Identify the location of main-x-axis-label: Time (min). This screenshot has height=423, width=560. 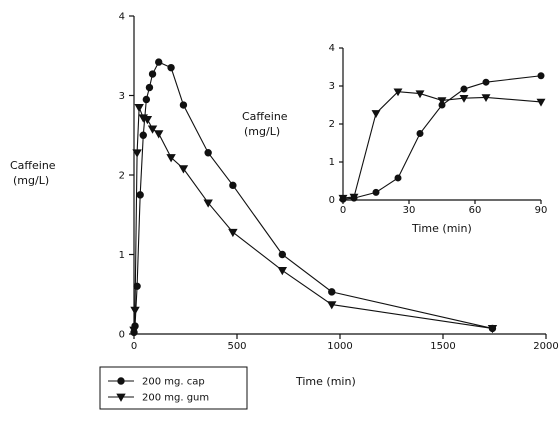
(325, 381).